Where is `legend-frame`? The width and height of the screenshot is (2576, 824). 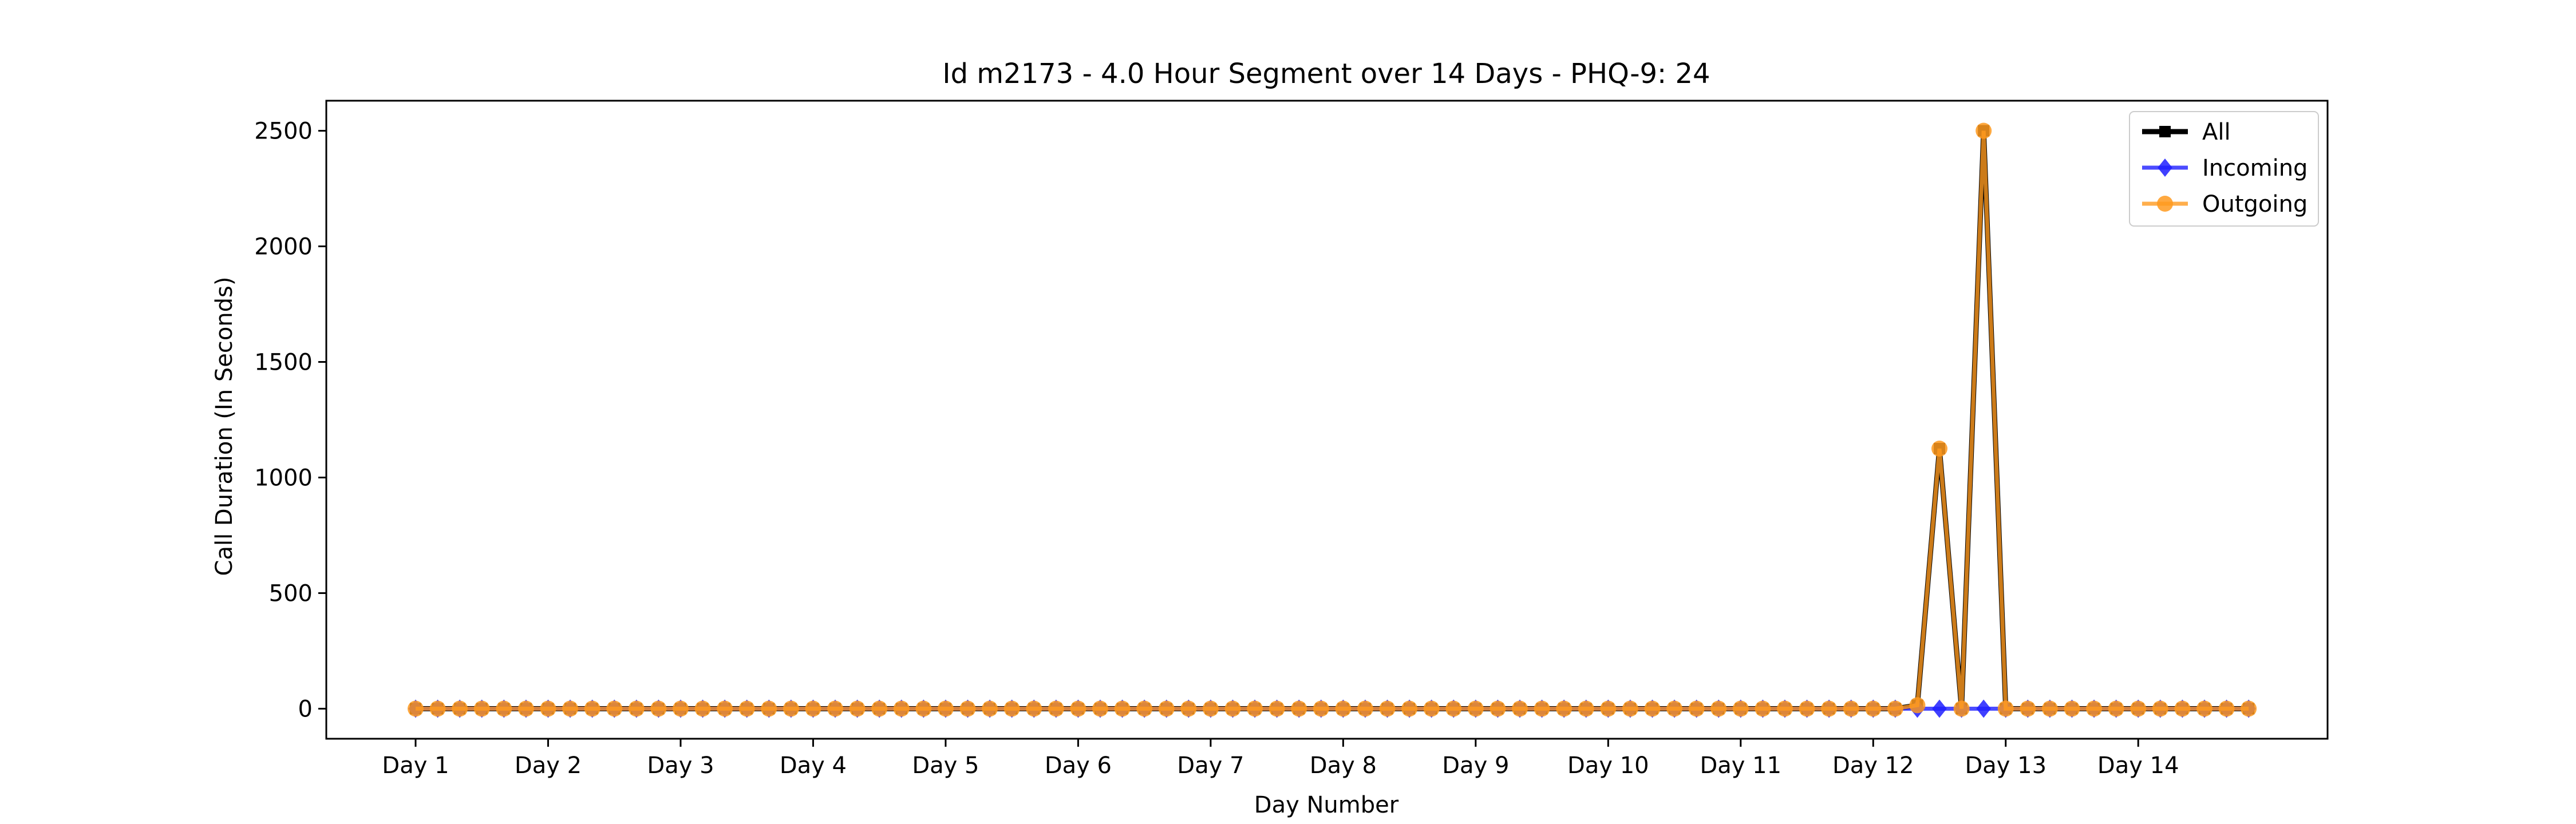 legend-frame is located at coordinates (2224, 169).